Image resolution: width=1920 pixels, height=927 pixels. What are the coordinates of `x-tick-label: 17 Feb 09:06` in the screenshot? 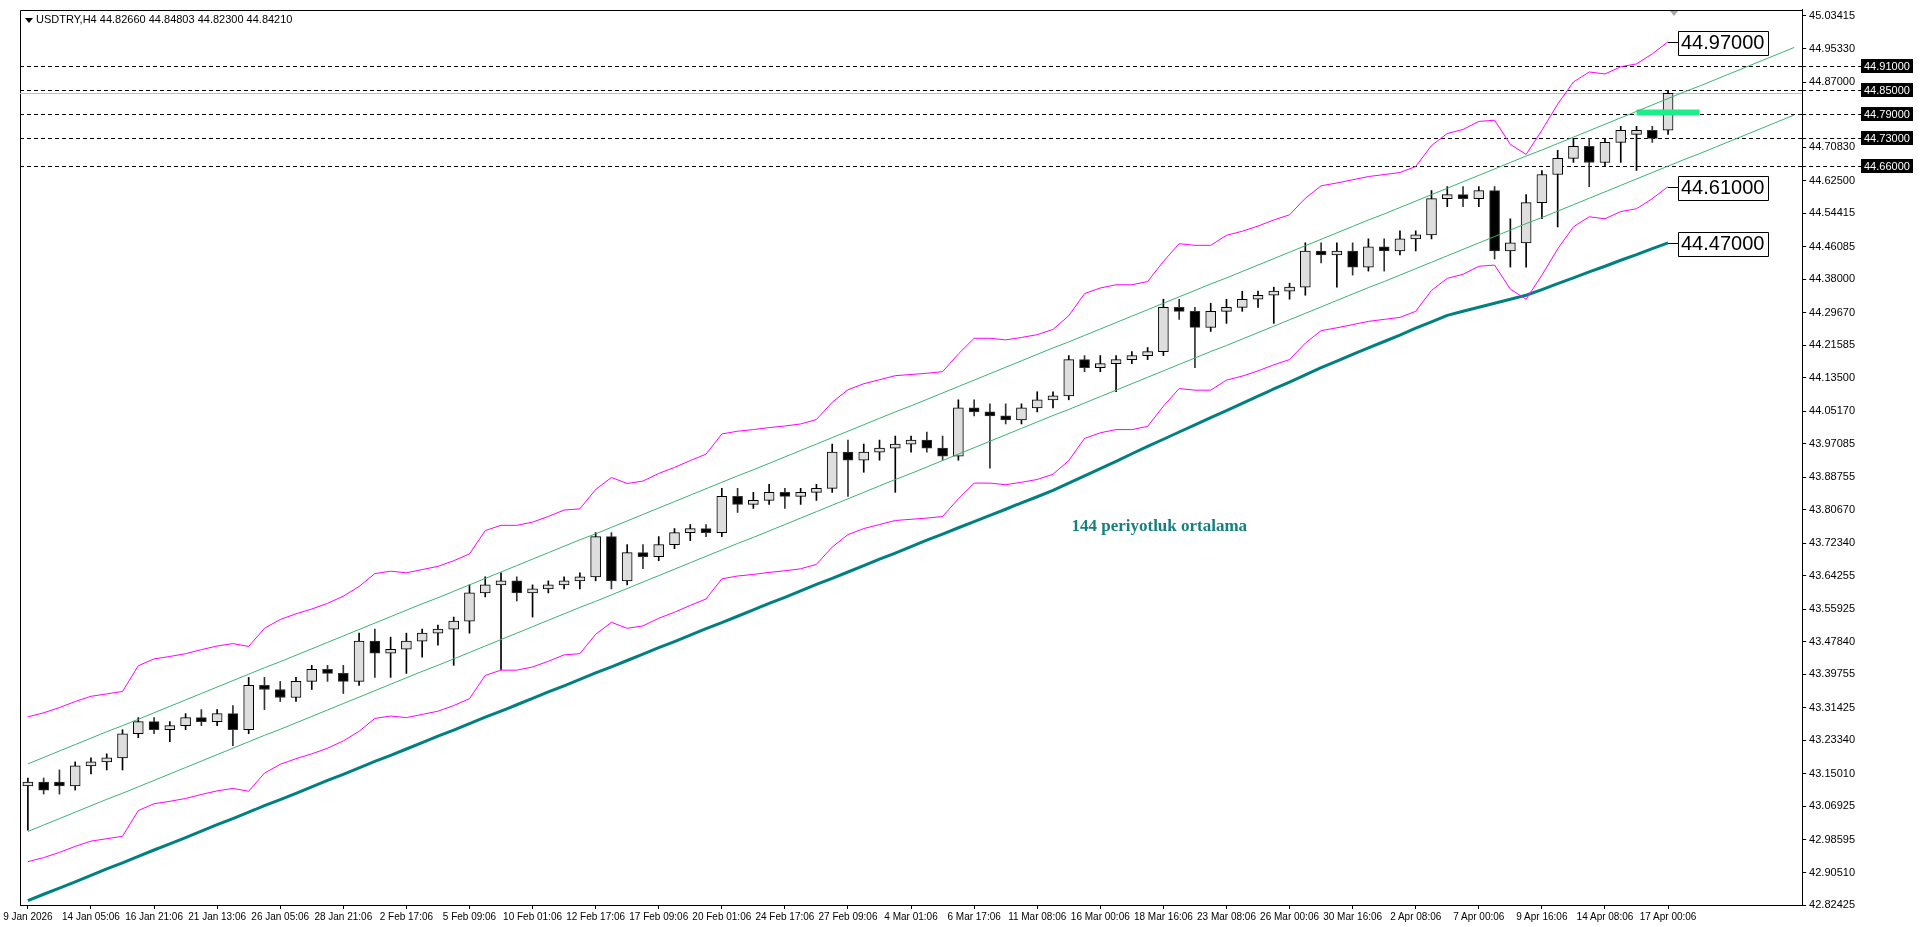 It's located at (659, 916).